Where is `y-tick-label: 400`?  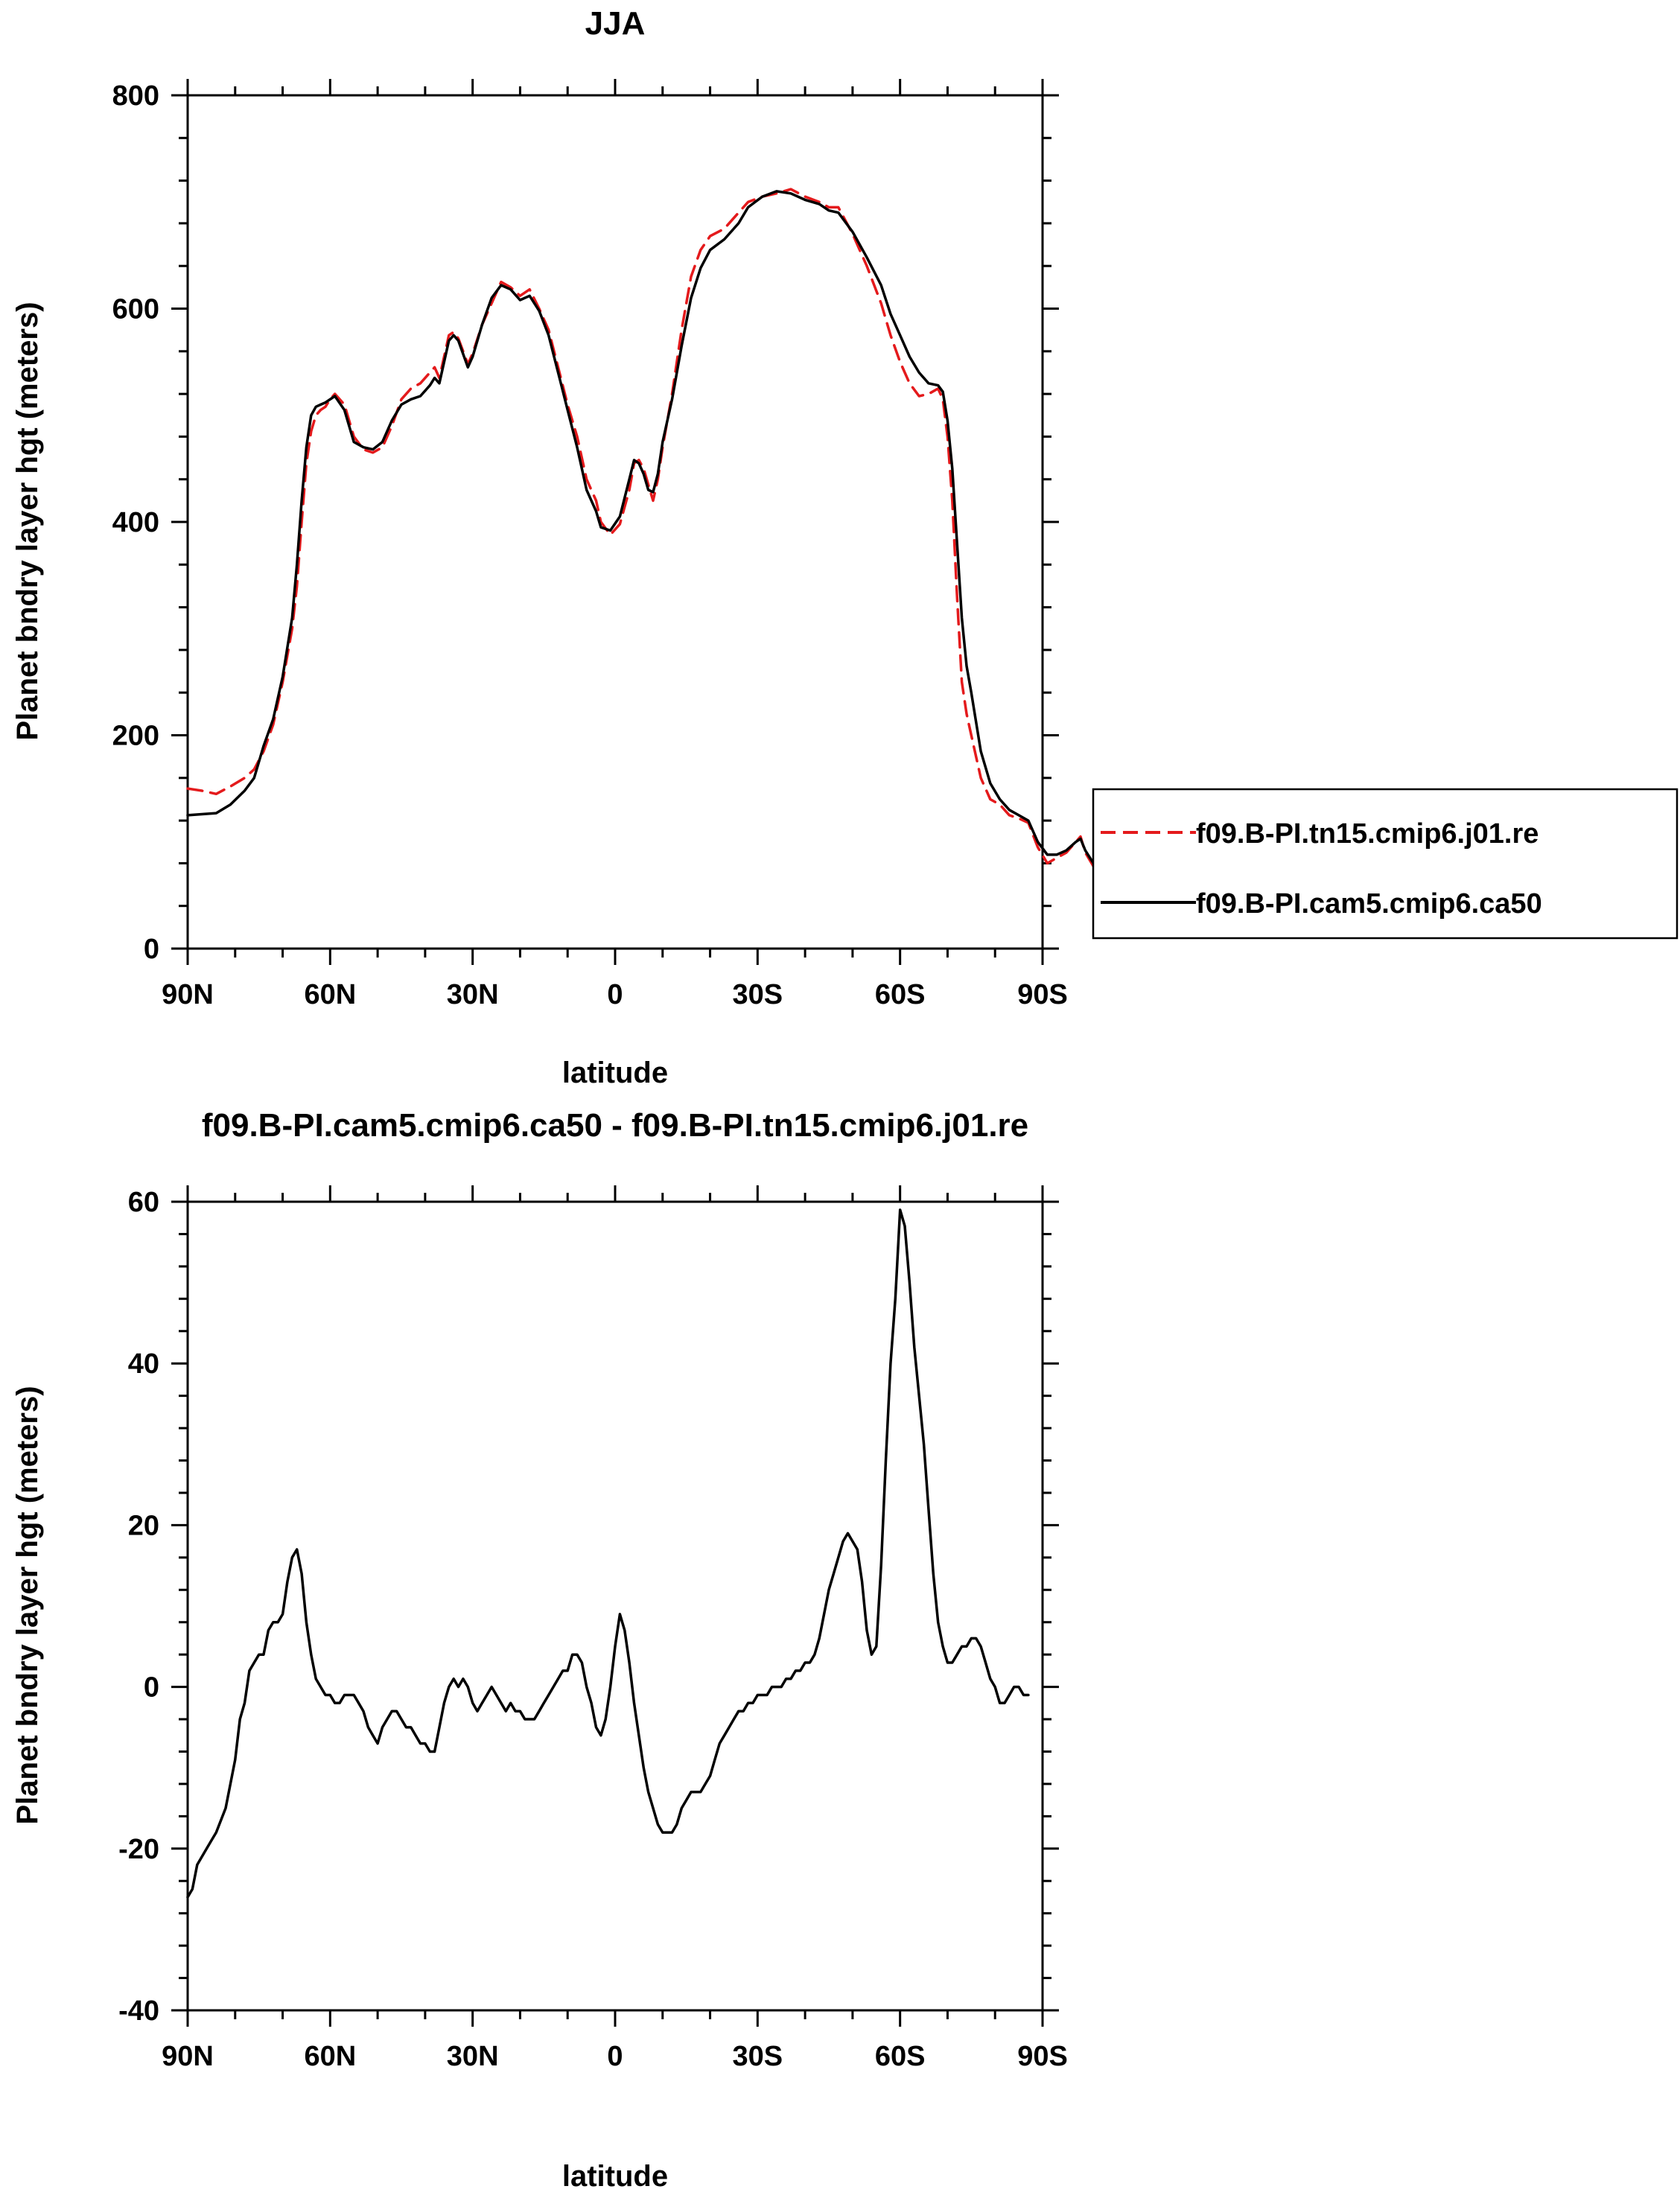
y-tick-label: 400 is located at coordinates (135, 522).